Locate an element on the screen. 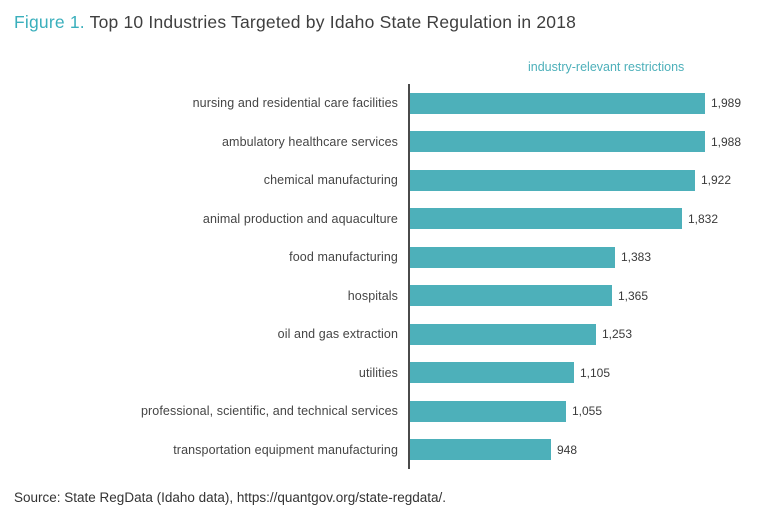 The width and height of the screenshot is (768, 519). category-label: transportation equipment manufacturing is located at coordinates (285, 449).